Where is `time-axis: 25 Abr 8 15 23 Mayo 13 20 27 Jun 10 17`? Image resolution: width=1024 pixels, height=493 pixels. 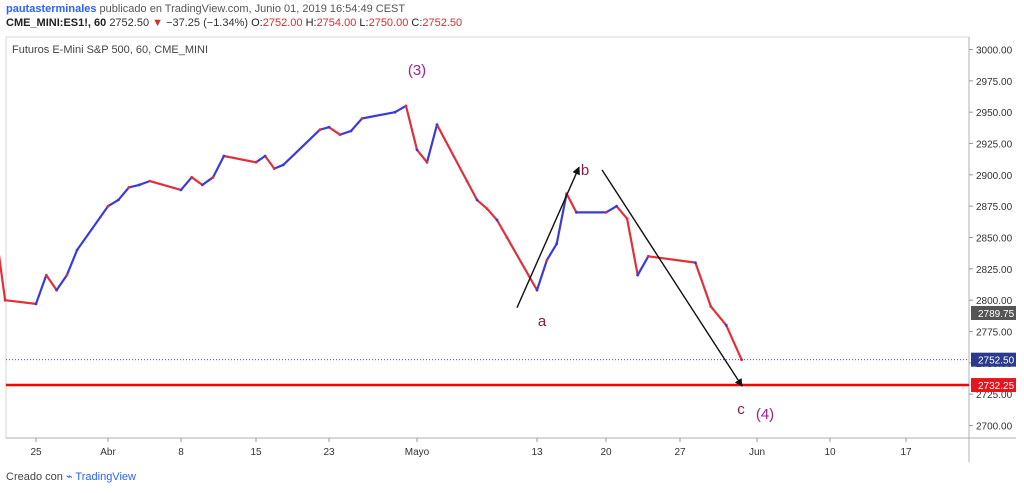
time-axis: 25 Abr 8 15 23 Mayo 13 20 27 Jun 10 17 is located at coordinates (471, 448).